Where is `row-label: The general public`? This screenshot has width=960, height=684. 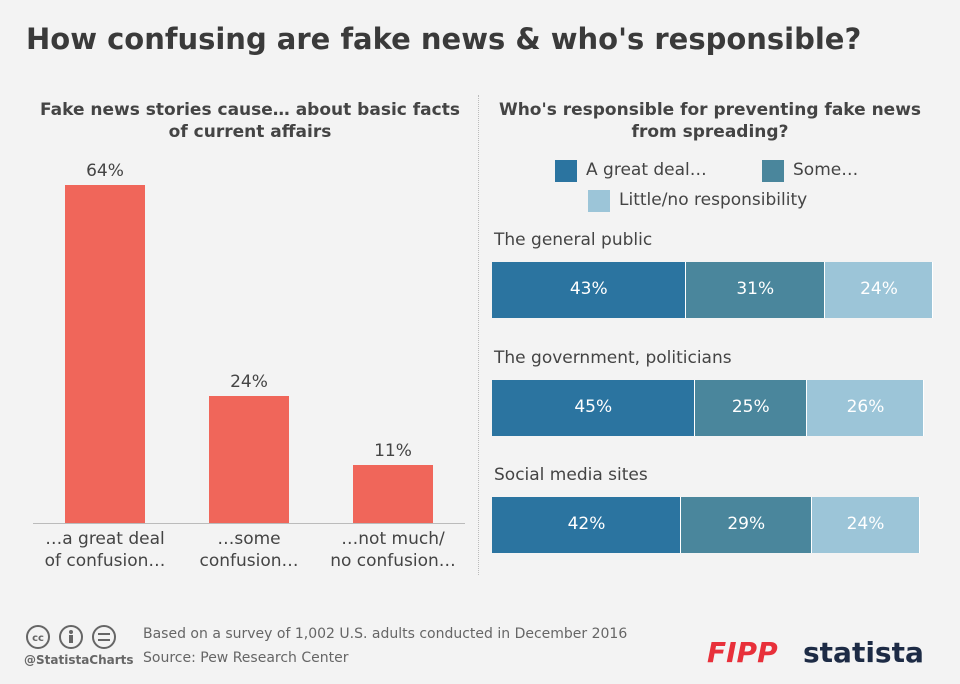
row-label: The general public is located at coordinates (573, 240).